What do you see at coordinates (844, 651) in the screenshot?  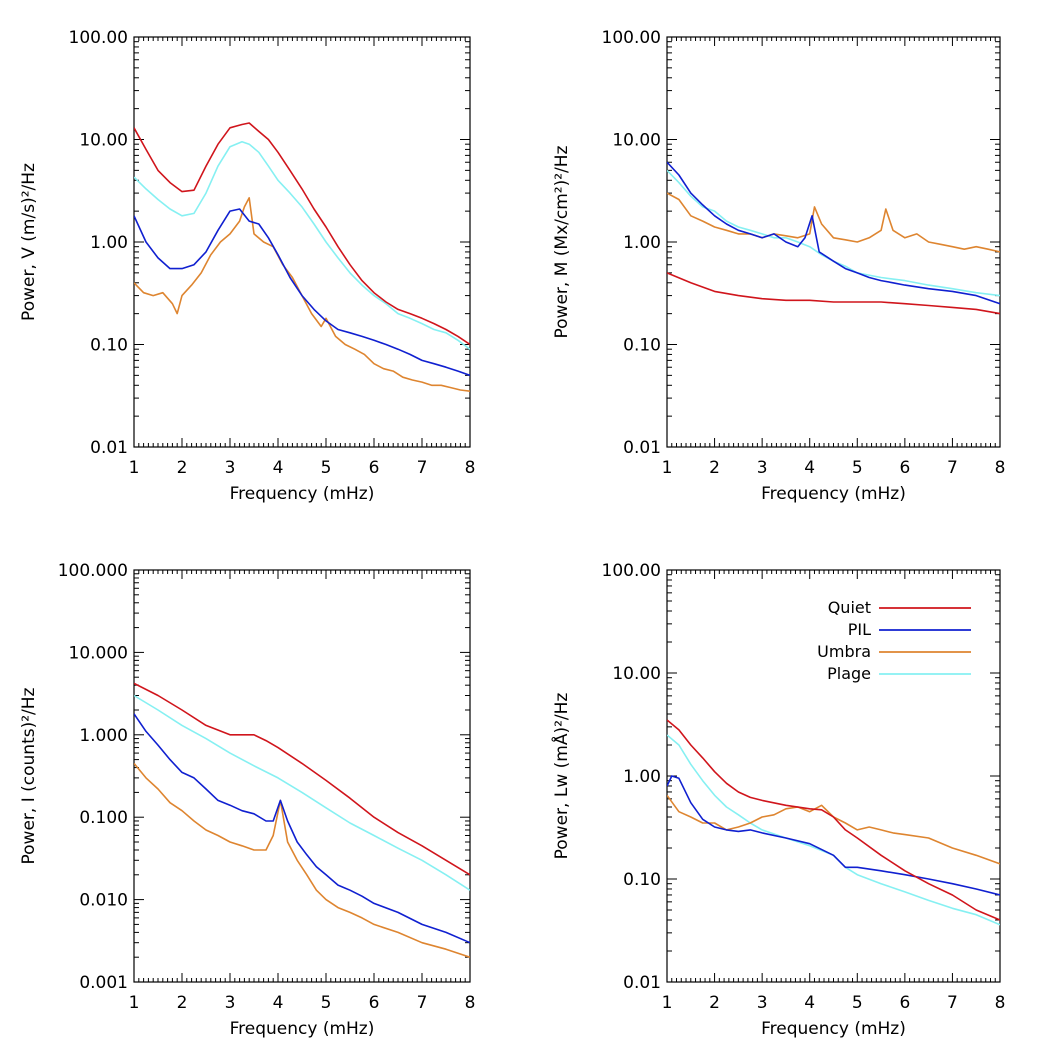 I see `legend-label-umbra: Umbra` at bounding box center [844, 651].